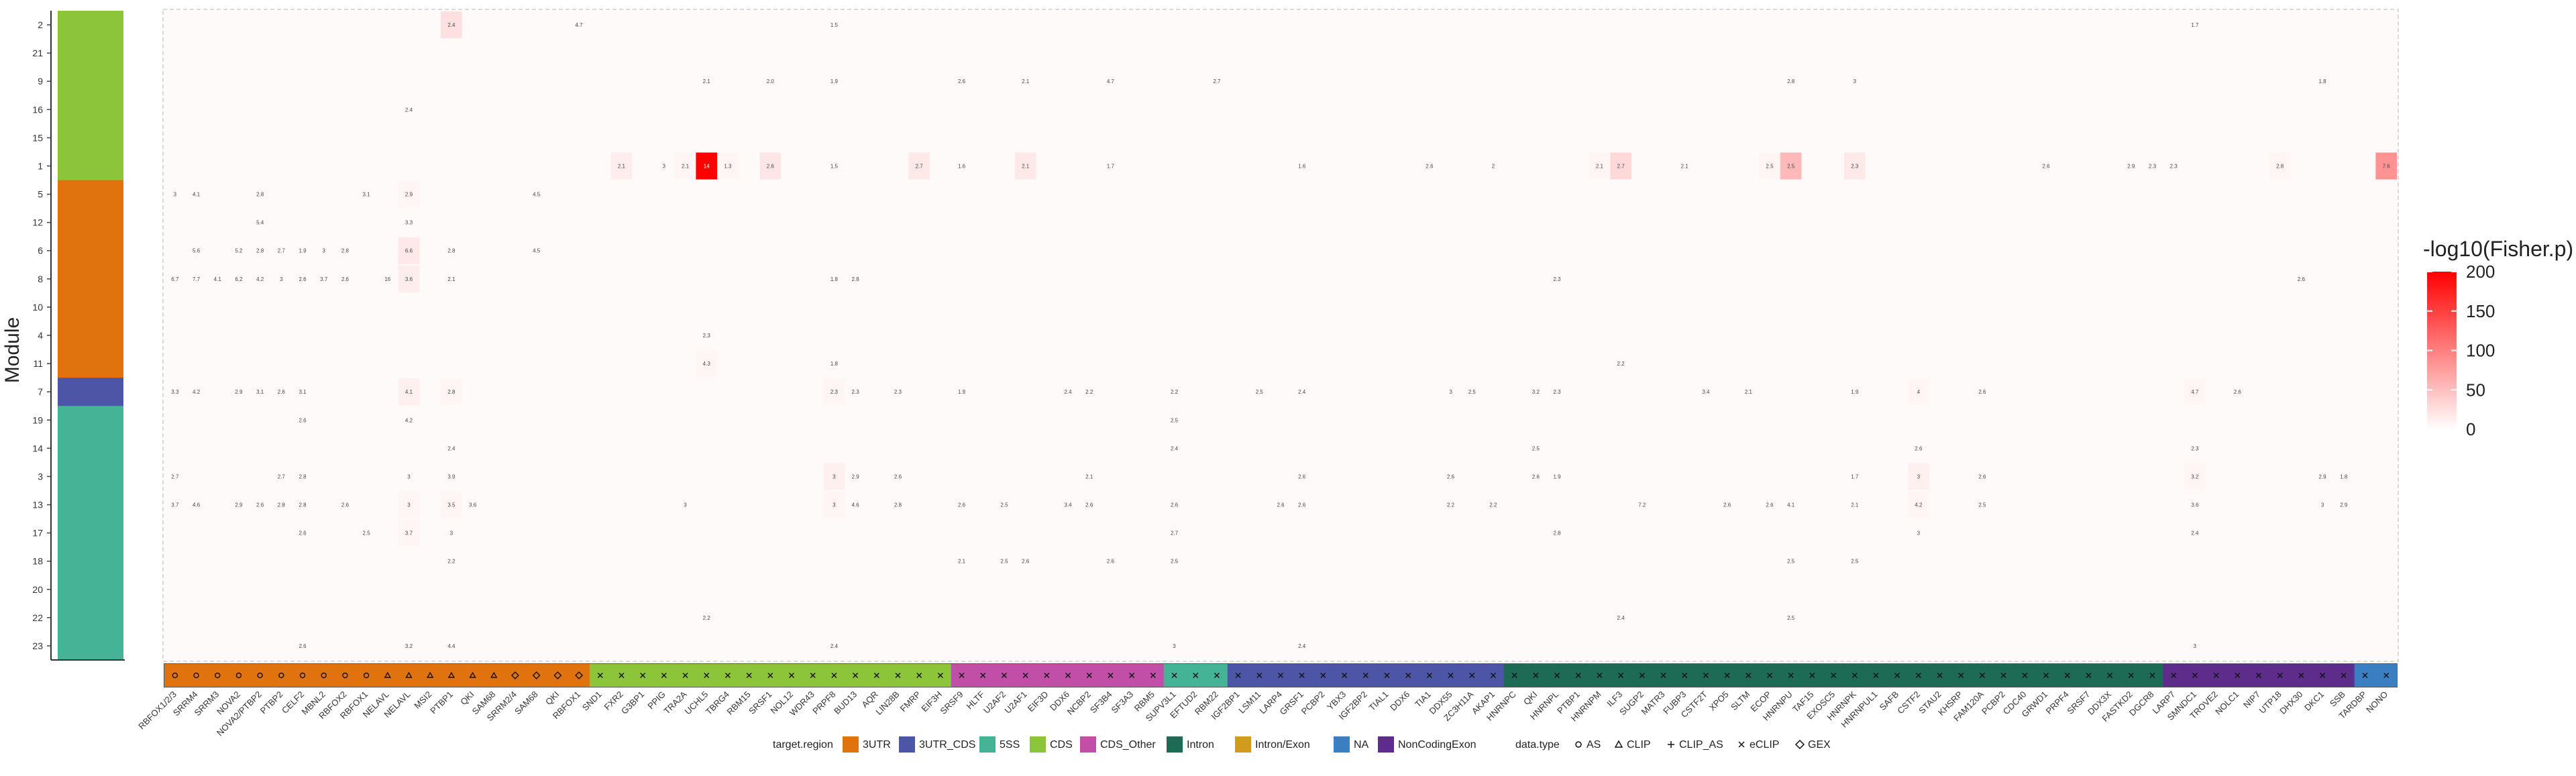 The width and height of the screenshot is (2576, 776). Describe the element at coordinates (409, 646) in the screenshot. I see `cell-label: 3.2` at that location.